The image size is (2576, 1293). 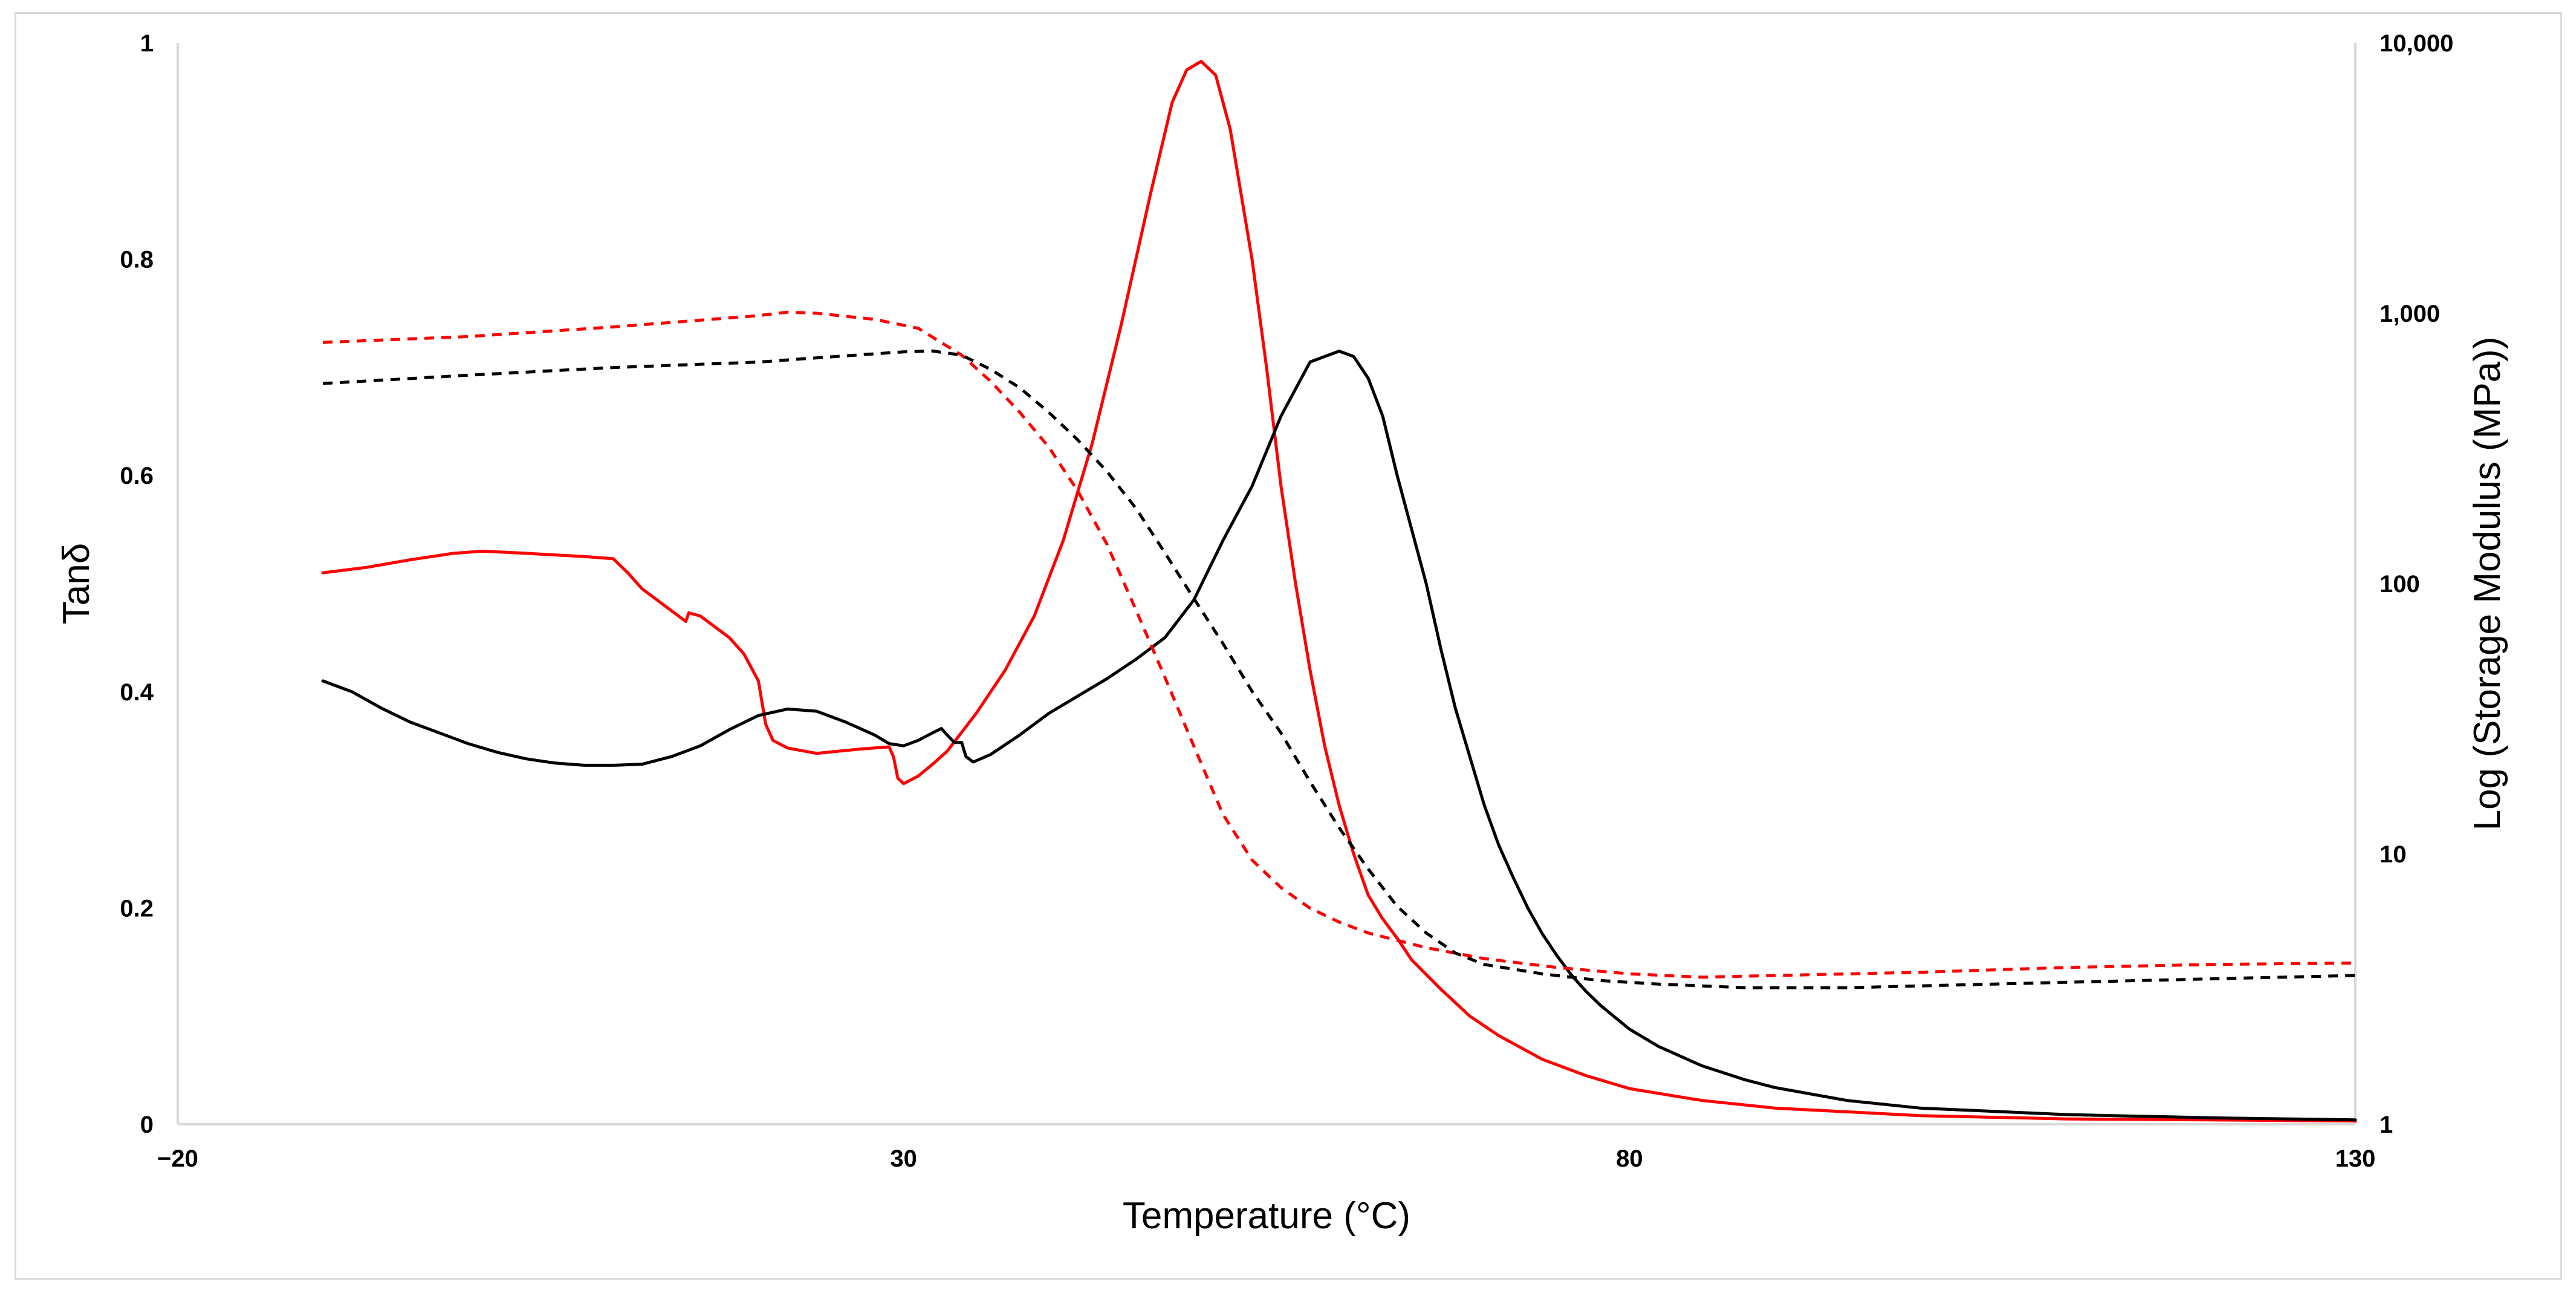 I want to click on y2-tick-label: 1, so click(x=2387, y=1125).